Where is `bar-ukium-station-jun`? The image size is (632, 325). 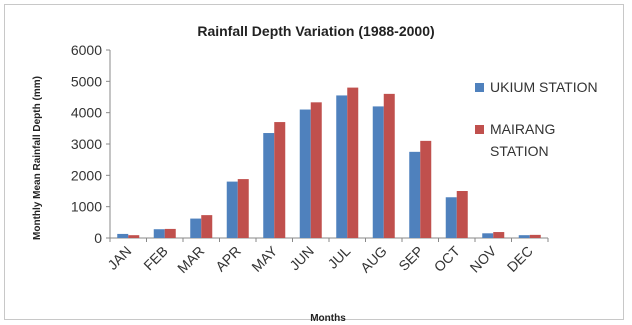 bar-ukium-station-jun is located at coordinates (305, 174).